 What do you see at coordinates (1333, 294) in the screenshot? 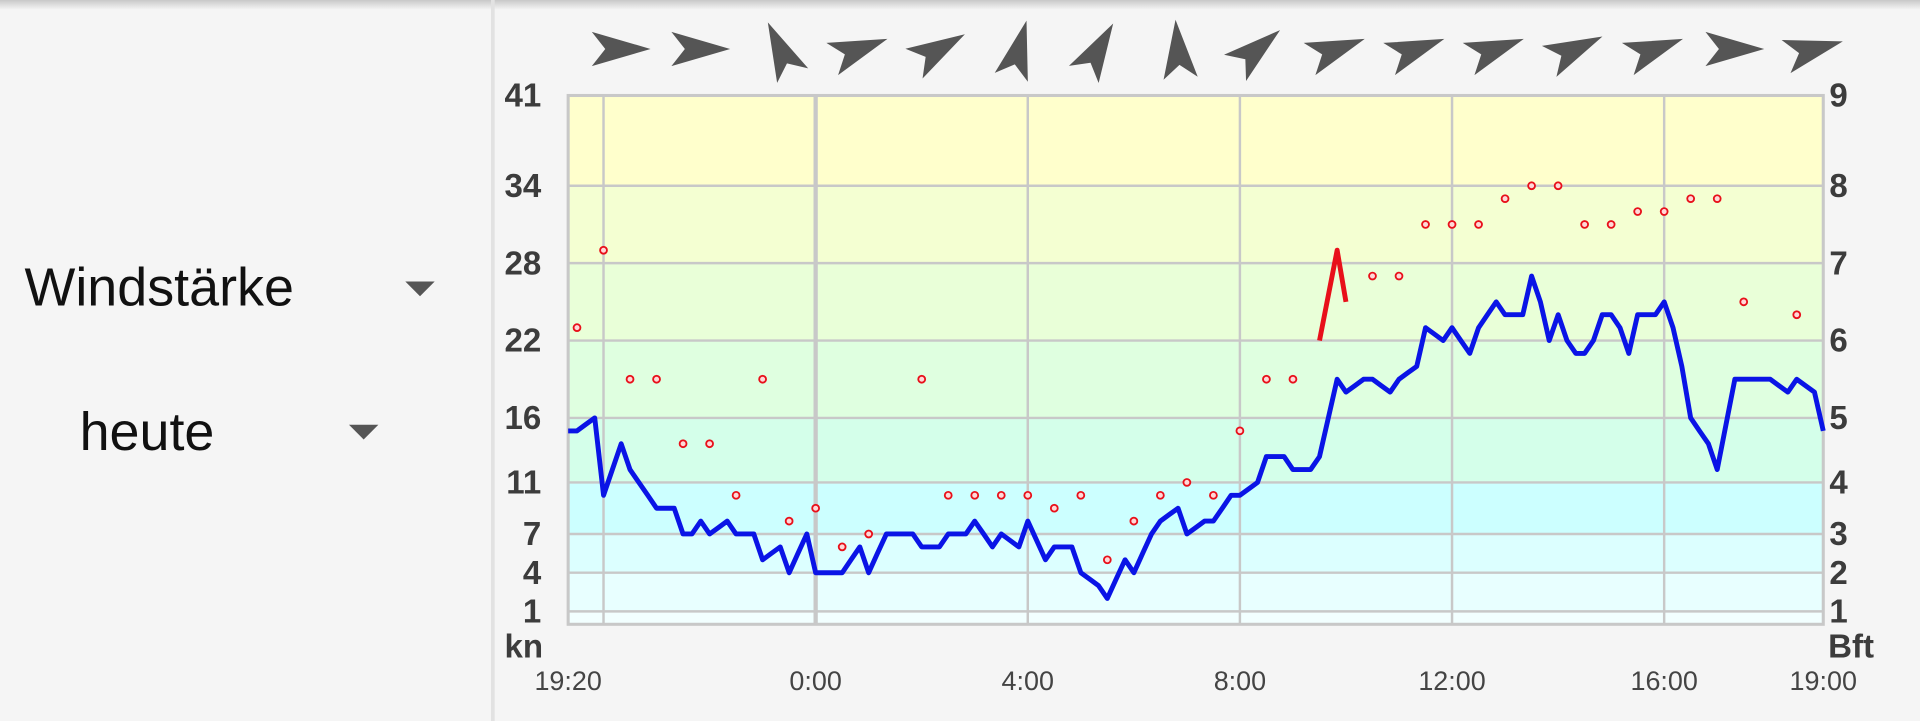
I see `series-line` at bounding box center [1333, 294].